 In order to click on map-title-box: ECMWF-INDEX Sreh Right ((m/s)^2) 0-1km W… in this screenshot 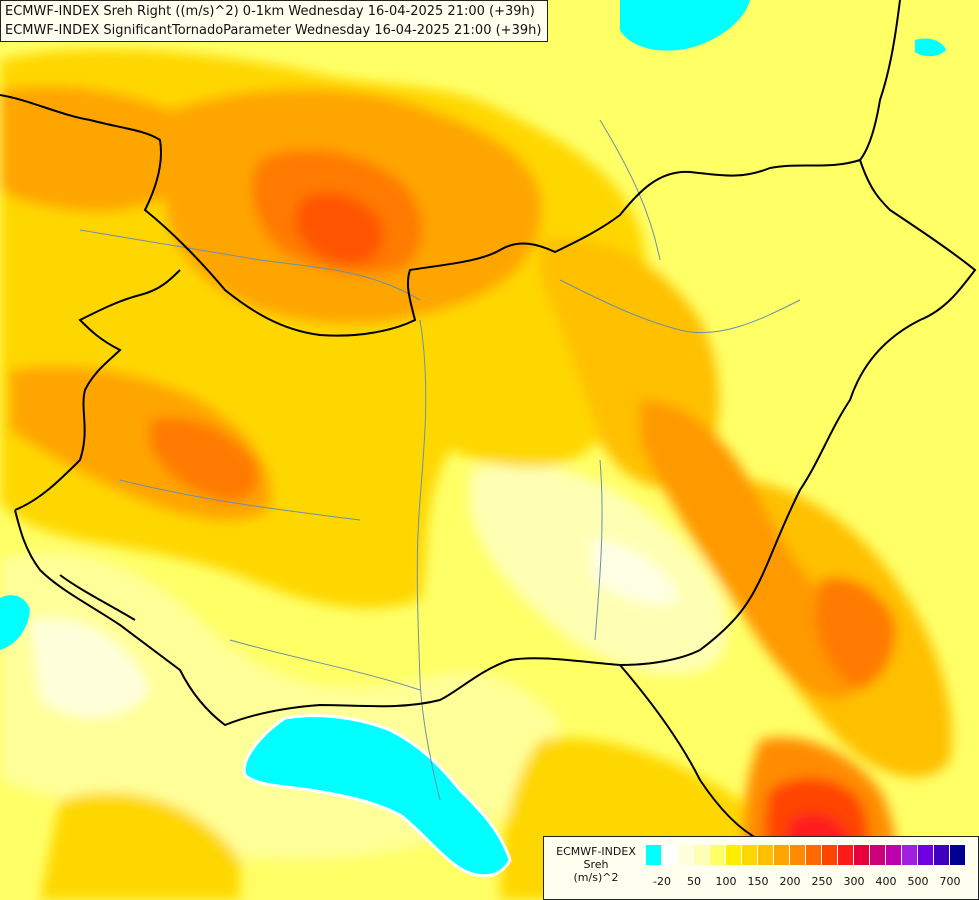, I will do `click(274, 21)`.